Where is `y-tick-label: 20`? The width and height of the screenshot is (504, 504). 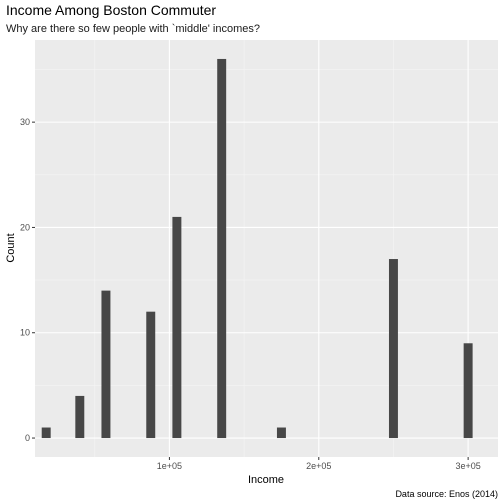
y-tick-label: 20 is located at coordinates (25, 227).